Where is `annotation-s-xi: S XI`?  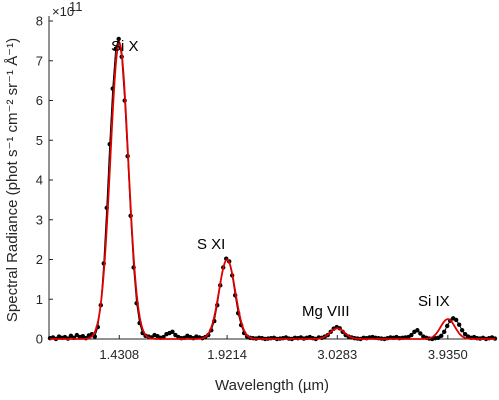
annotation-s-xi: S XI is located at coordinates (211, 244).